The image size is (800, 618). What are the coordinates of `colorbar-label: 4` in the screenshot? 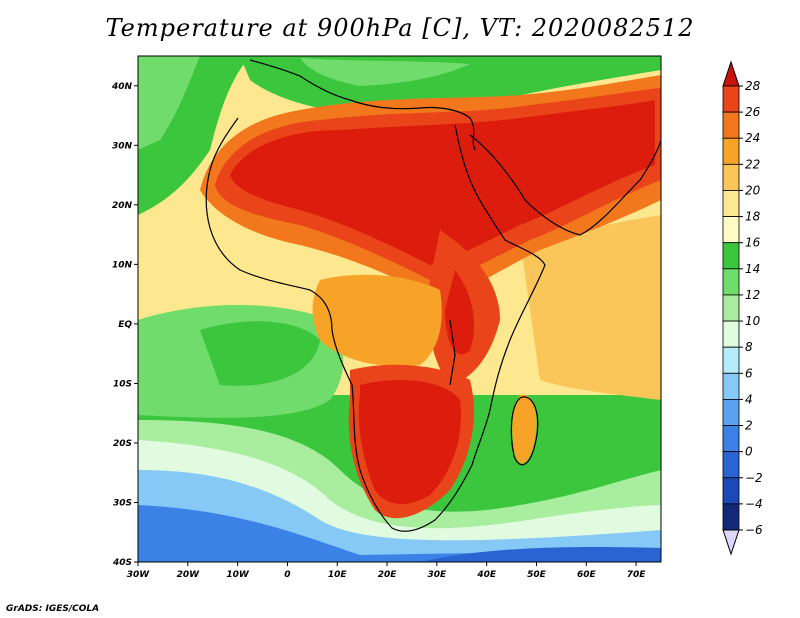 It's located at (749, 399).